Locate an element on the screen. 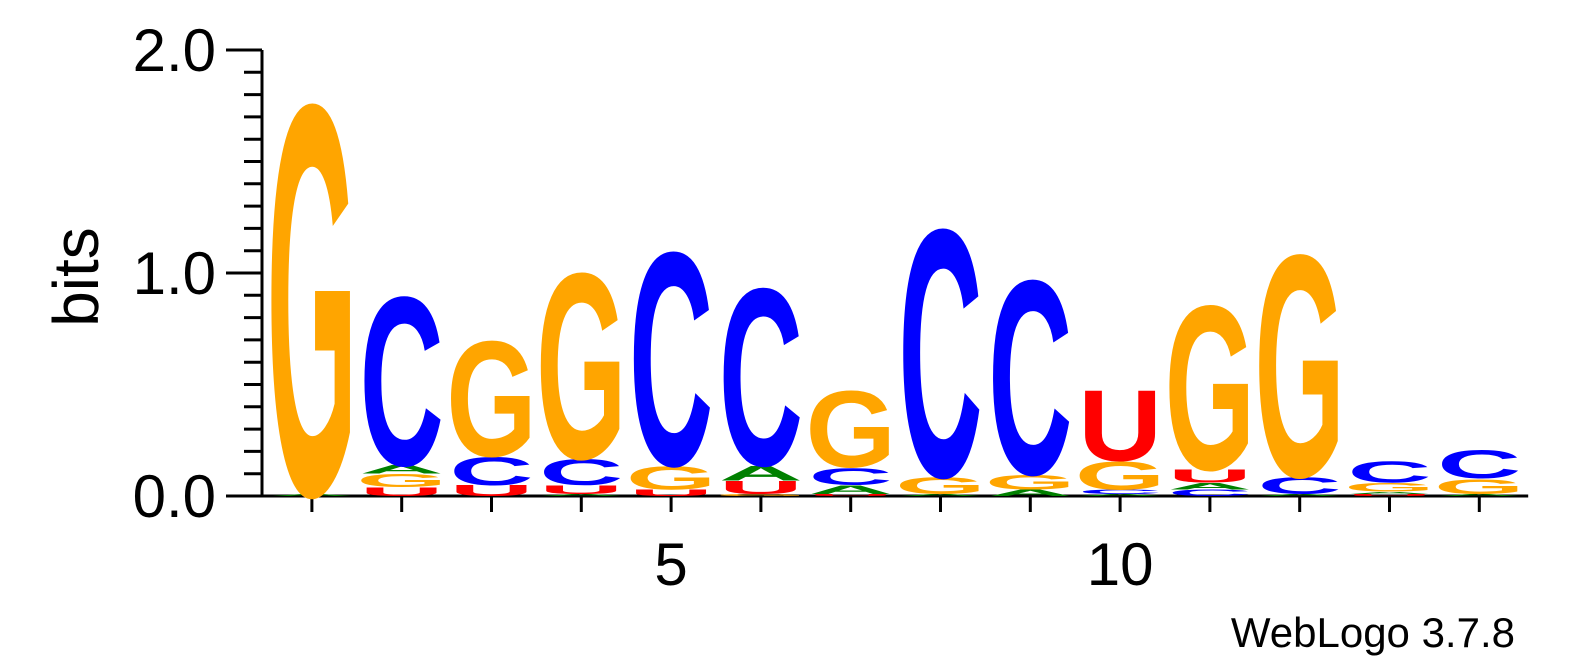 The height and width of the screenshot is (667, 1575). logo-stack-pos-3: UCG is located at coordinates (491, 403).